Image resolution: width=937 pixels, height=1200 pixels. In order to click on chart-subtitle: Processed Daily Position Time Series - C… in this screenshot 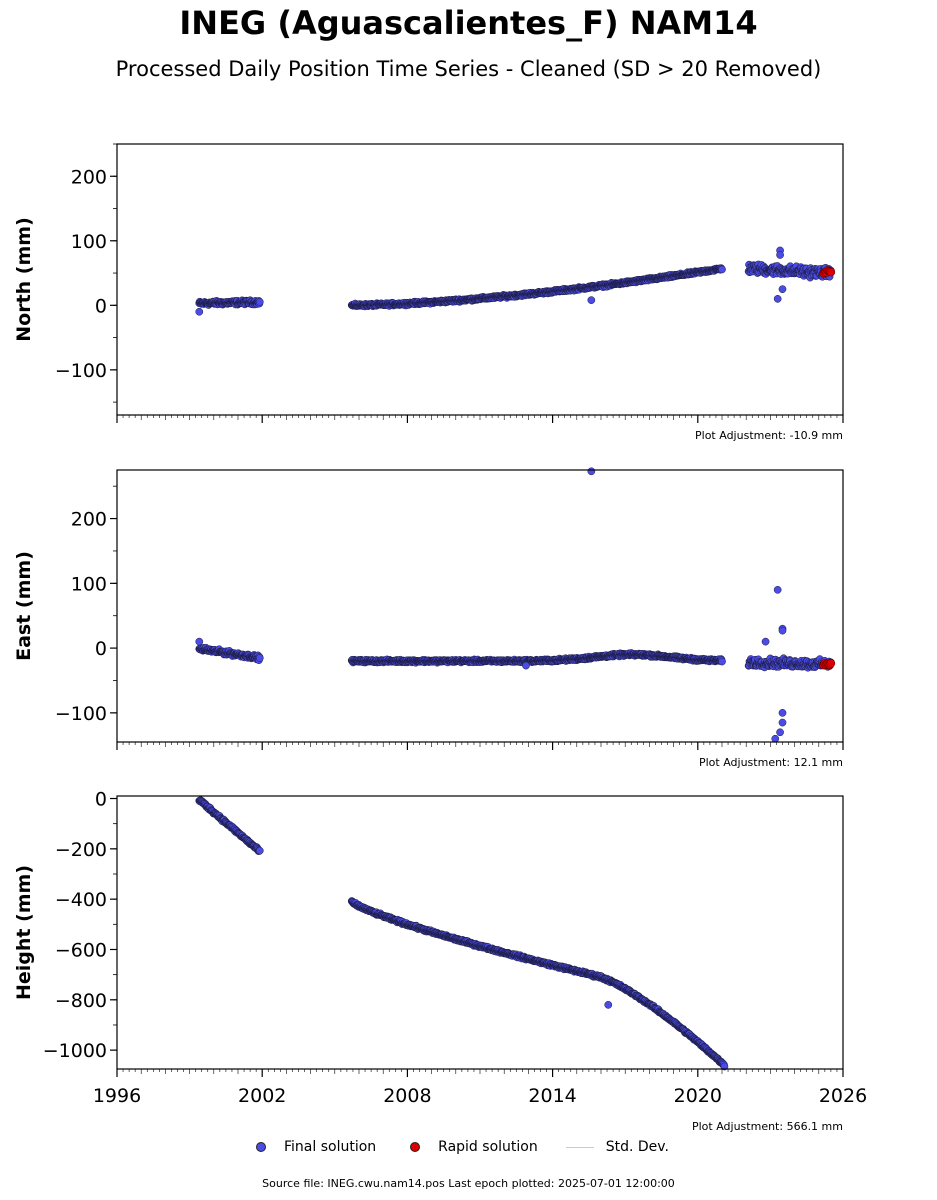, I will do `click(468, 69)`.